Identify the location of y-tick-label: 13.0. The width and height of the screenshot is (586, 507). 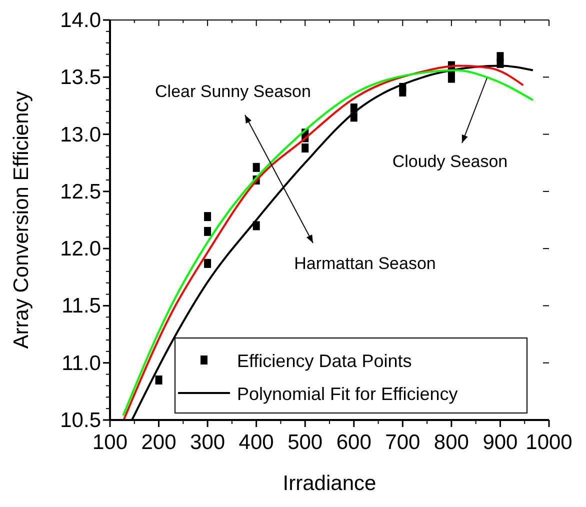
(80, 134).